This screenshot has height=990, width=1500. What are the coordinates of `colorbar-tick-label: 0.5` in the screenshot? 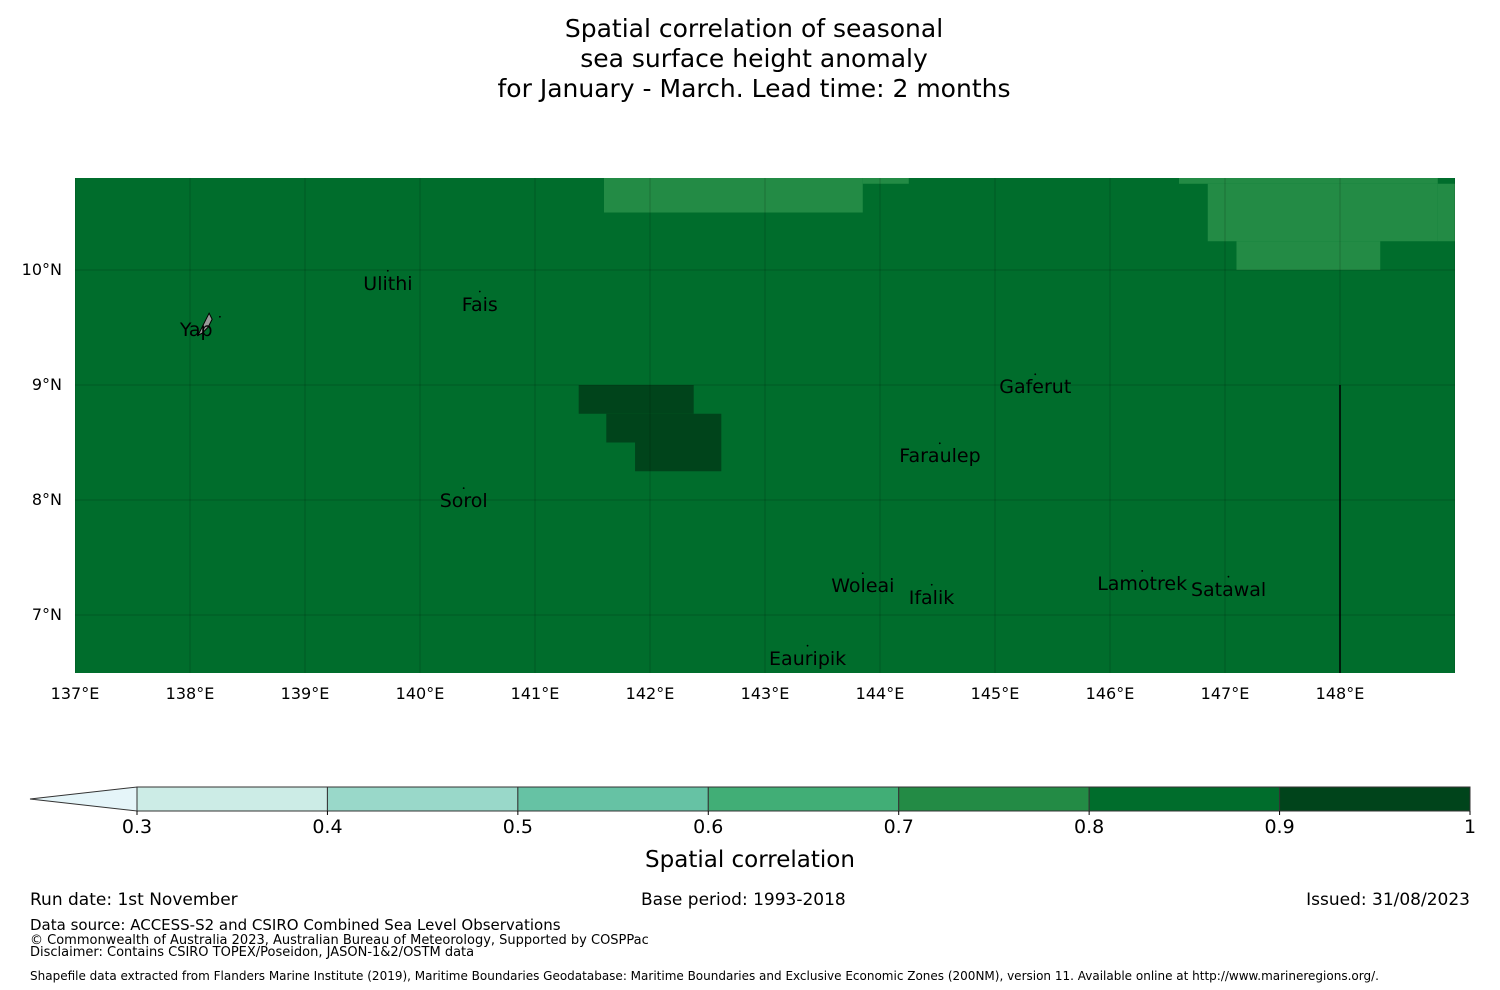 It's located at (517, 827).